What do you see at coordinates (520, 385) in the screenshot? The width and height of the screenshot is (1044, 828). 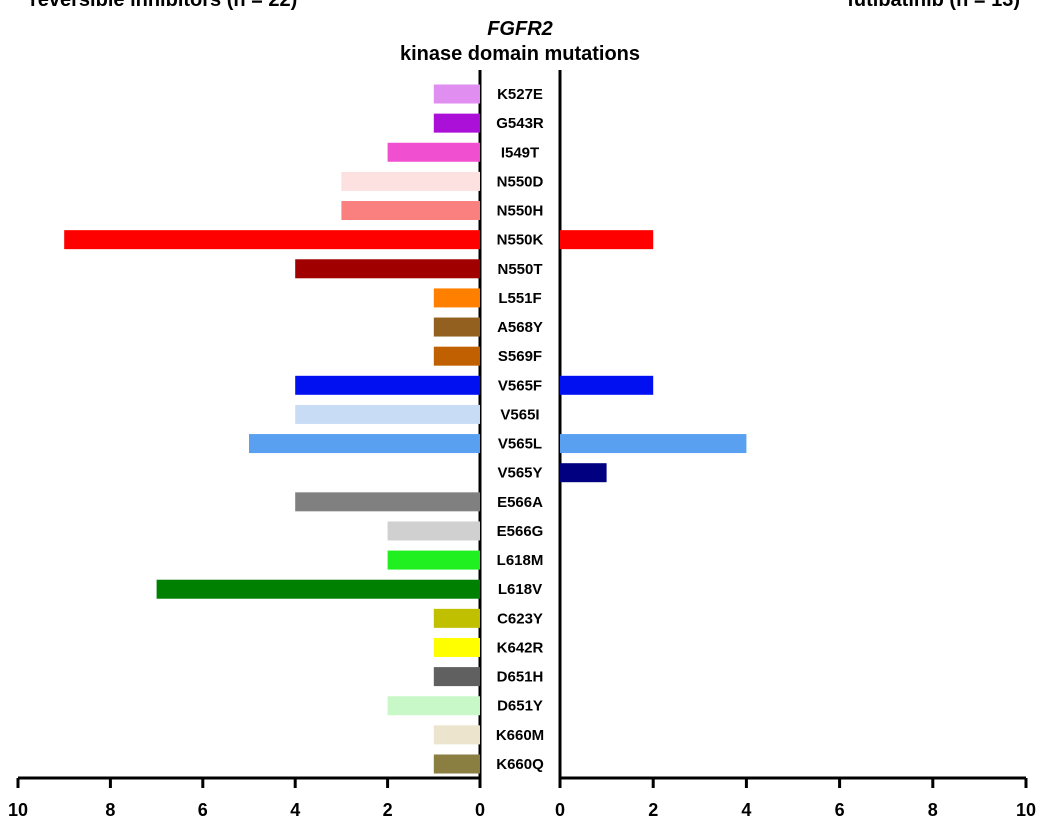 I see `category-label: V565F` at bounding box center [520, 385].